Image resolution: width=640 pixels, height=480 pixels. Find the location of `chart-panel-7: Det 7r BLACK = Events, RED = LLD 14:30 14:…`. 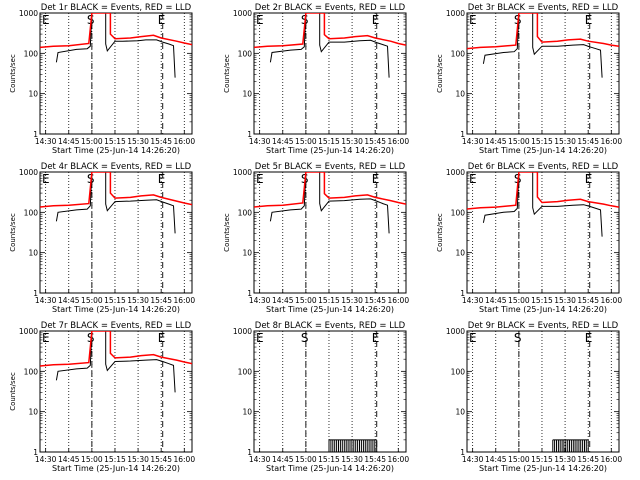

chart-panel-7: Det 7r BLACK = Events, RED = LLD 14:30 14:… is located at coordinates (102, 397).